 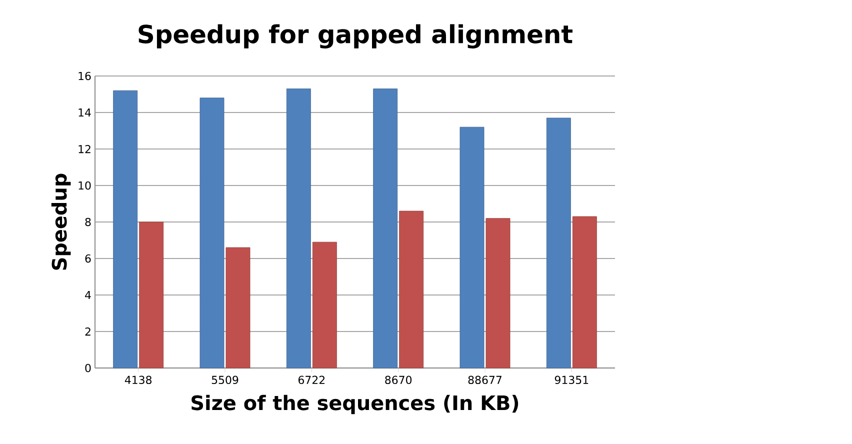 I want to click on y-tick-label: 16, so click(x=84, y=76).